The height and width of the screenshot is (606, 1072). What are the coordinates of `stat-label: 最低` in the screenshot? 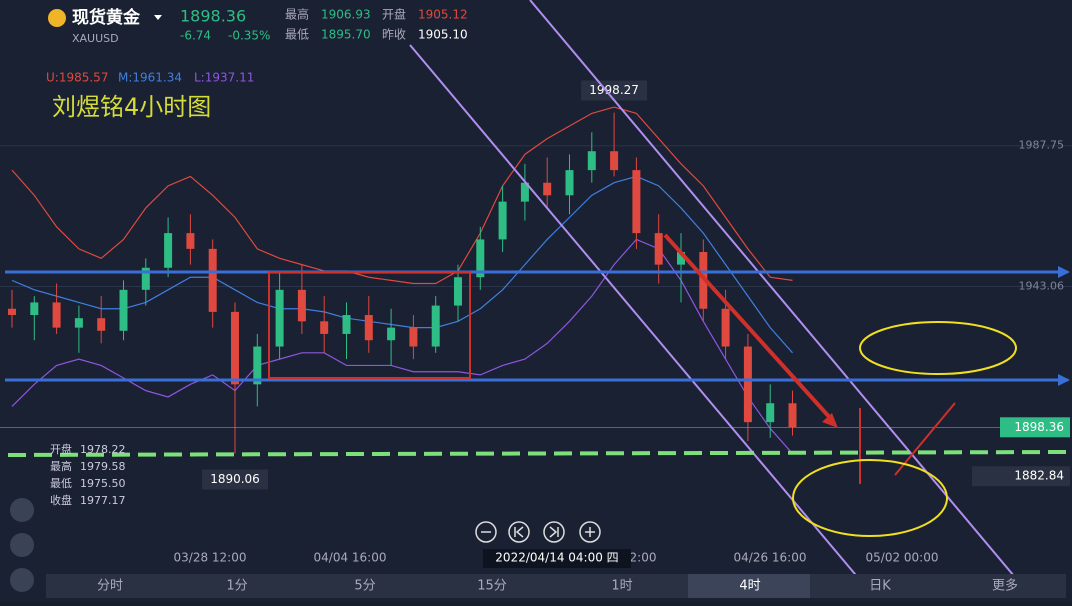 It's located at (297, 35).